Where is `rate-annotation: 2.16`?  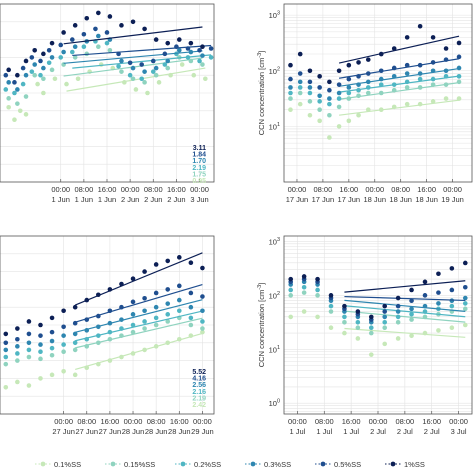 rate-annotation: 2.16 is located at coordinates (199, 392).